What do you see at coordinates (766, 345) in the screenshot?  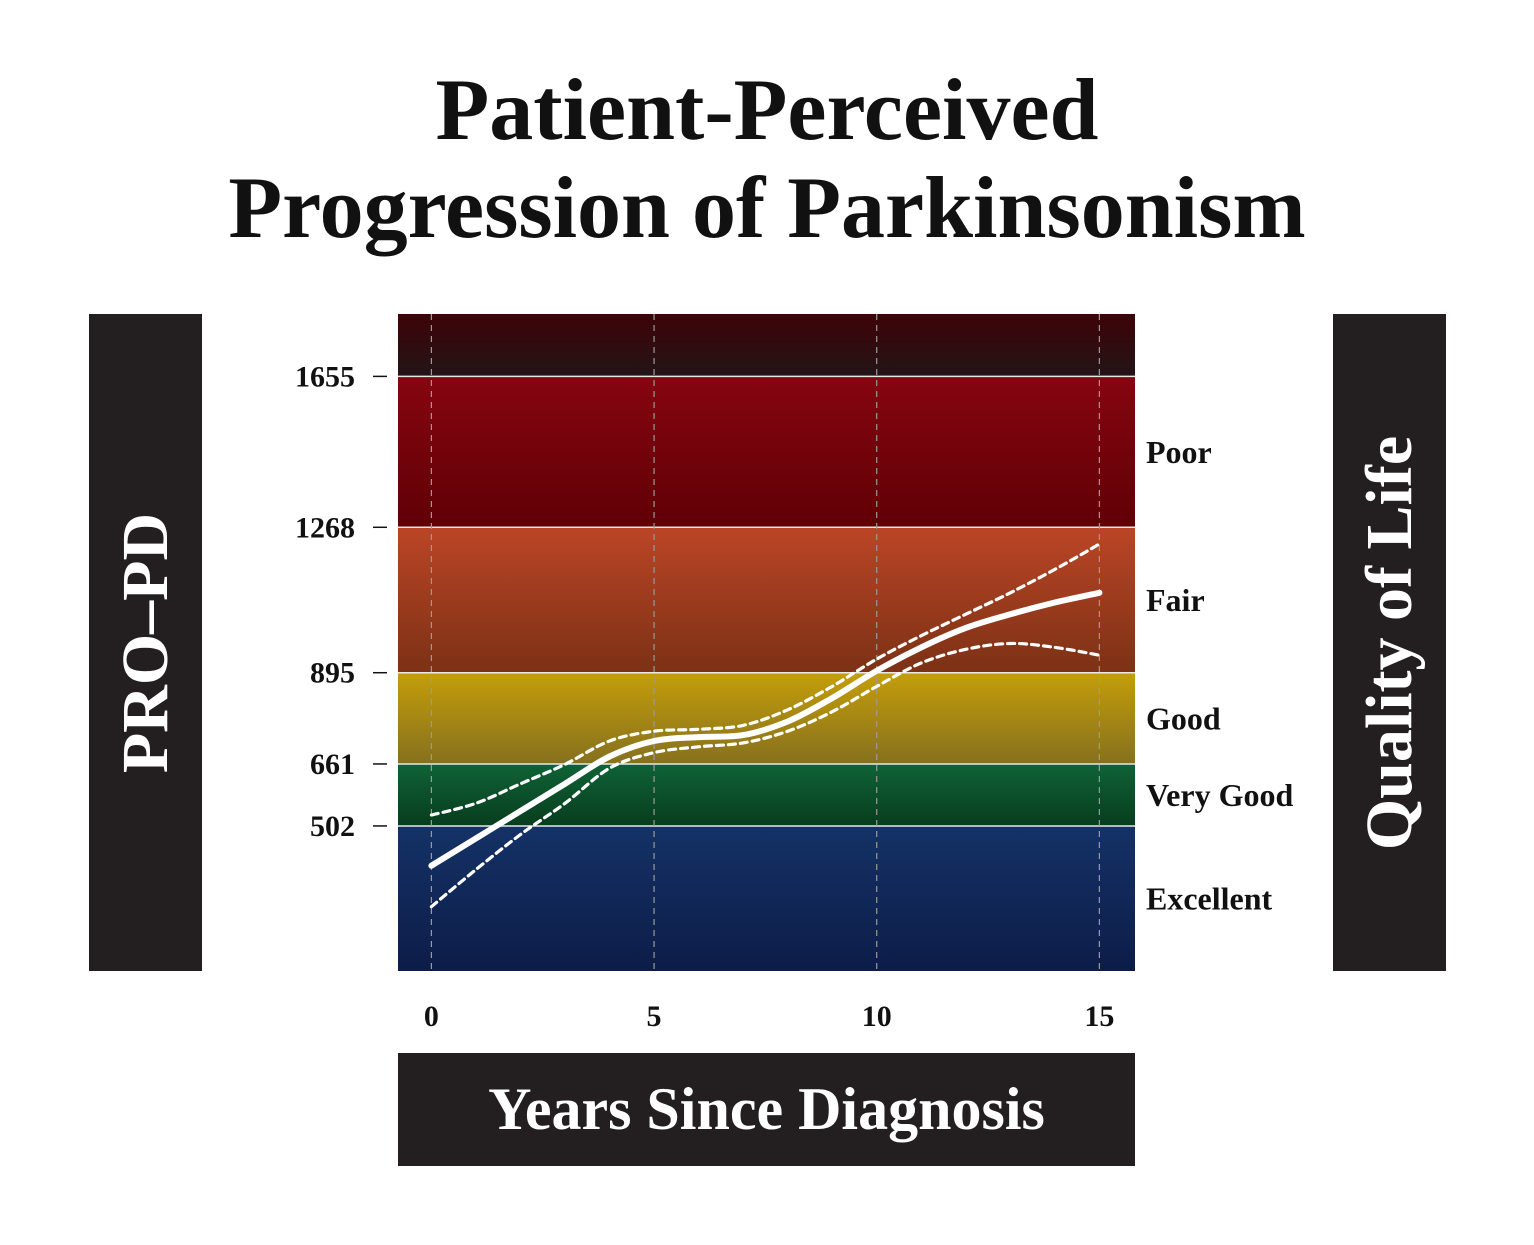 I see `band-top` at bounding box center [766, 345].